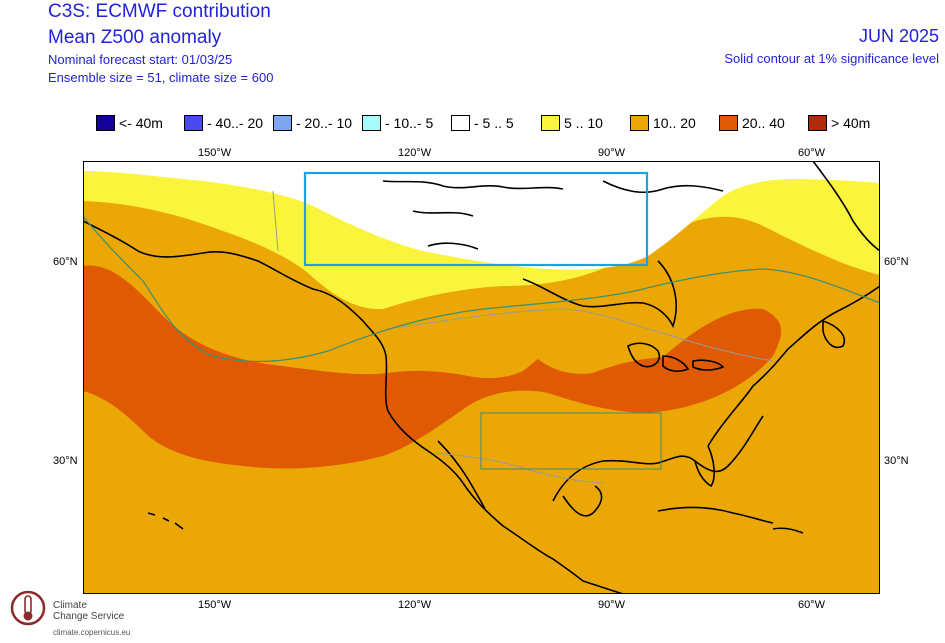 The image size is (945, 643). I want to click on org-url: climate.copernicus.eu, so click(92, 632).